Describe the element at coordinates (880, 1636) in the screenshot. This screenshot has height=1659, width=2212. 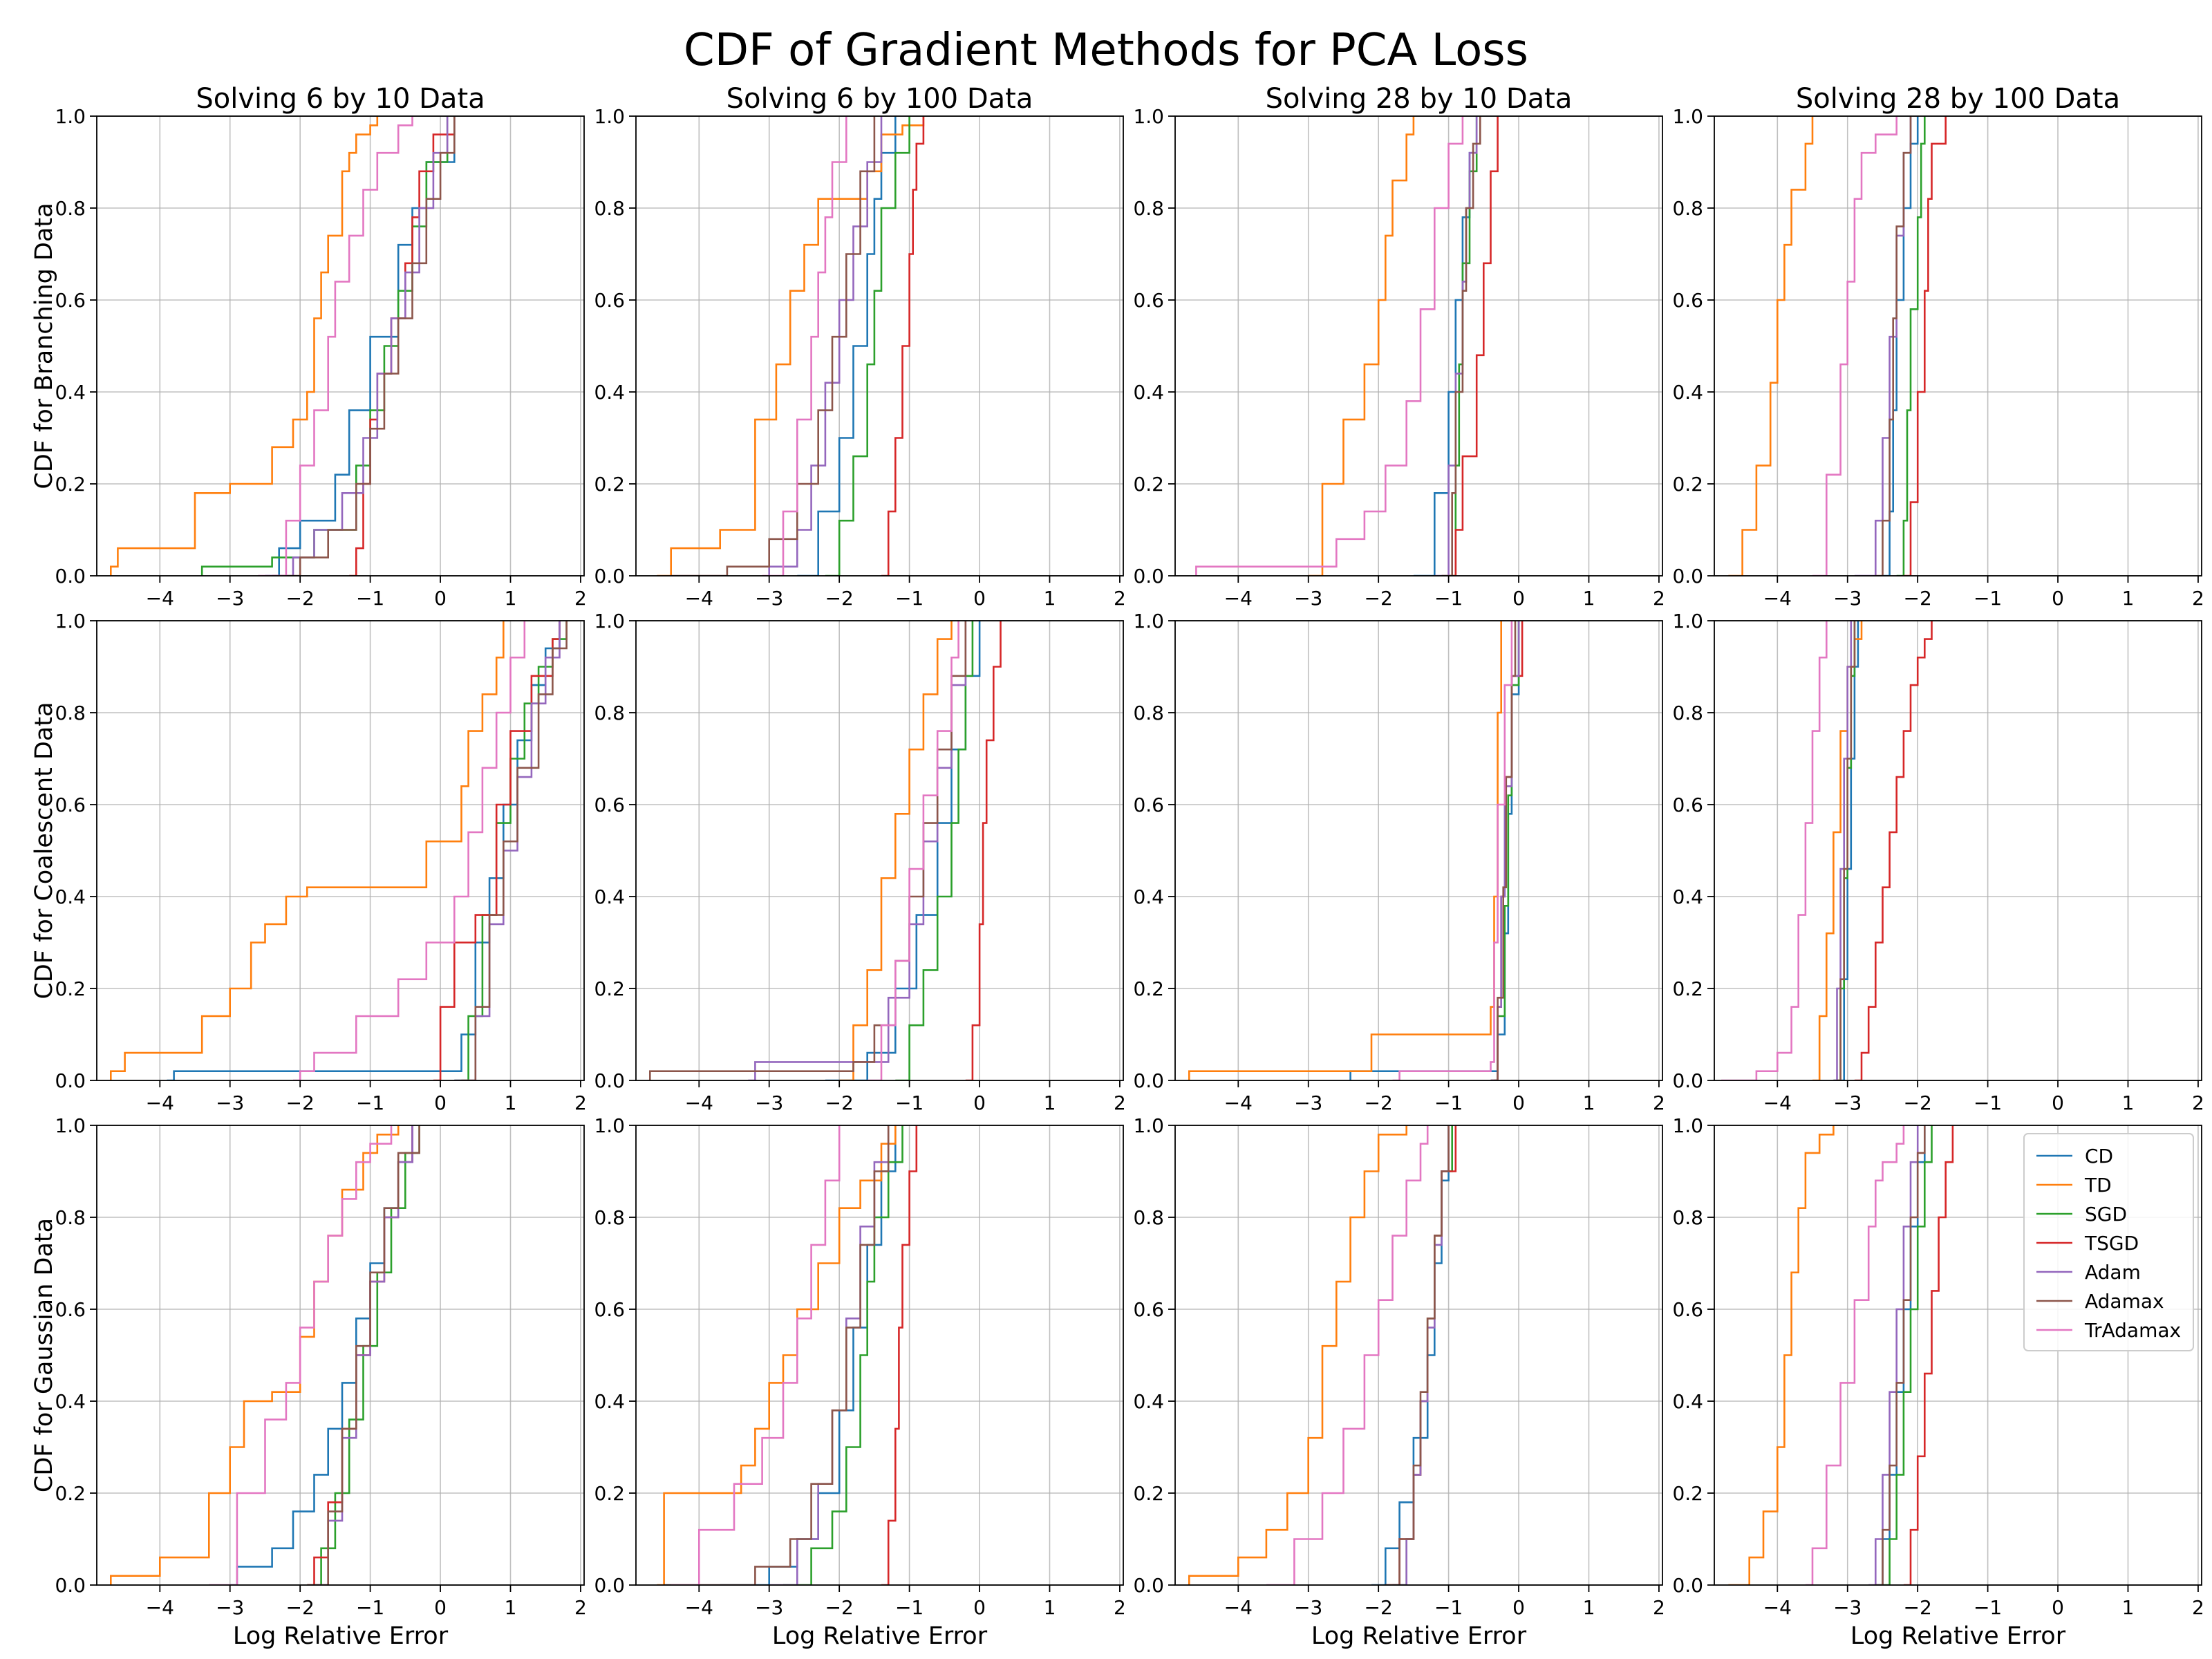
I see `x-axis-label: Log Relative Error` at that location.